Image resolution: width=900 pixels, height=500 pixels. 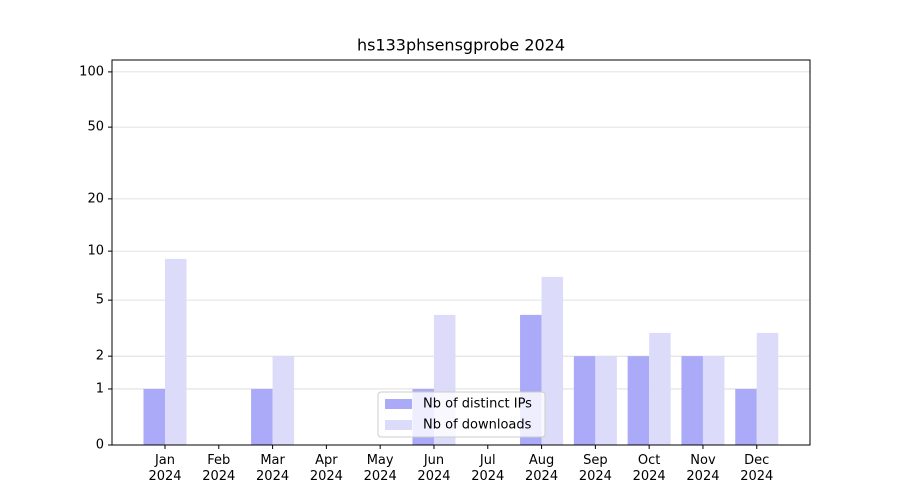 I want to click on x-tick-label: Feb 2024, so click(x=219, y=468).